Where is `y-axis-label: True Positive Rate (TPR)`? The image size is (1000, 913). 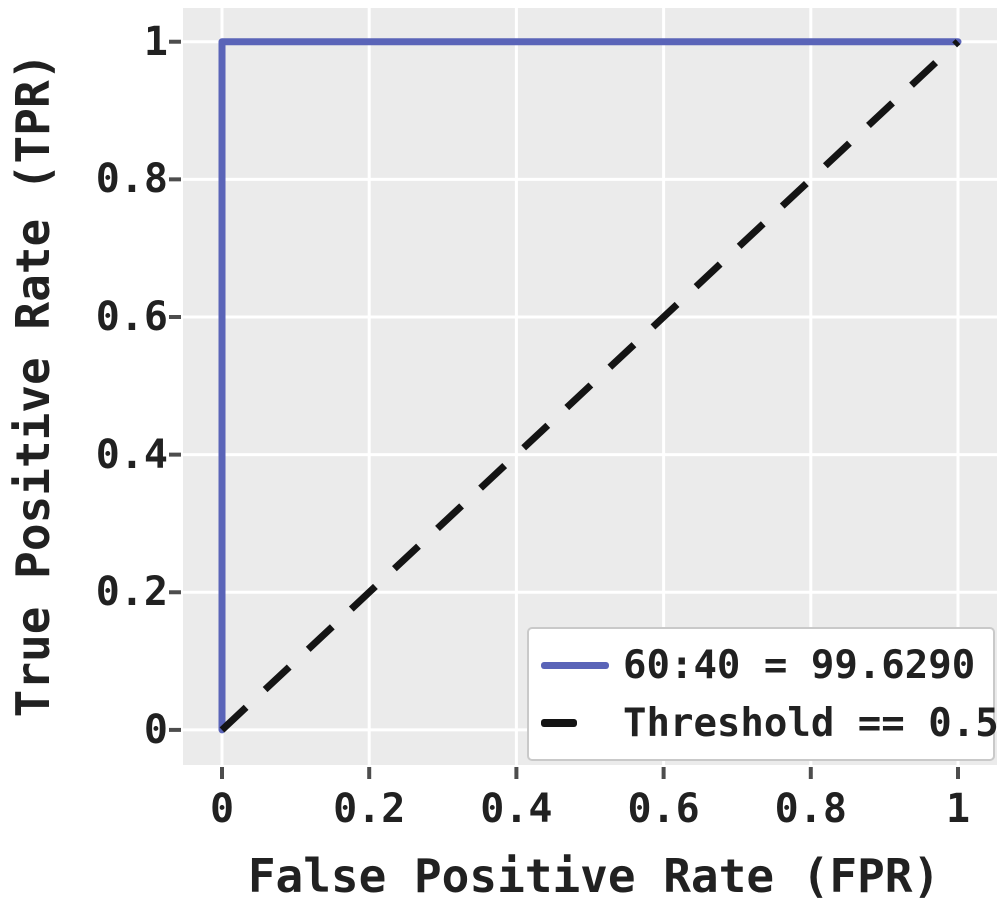 y-axis-label: True Positive Rate (TPR) is located at coordinates (33, 385).